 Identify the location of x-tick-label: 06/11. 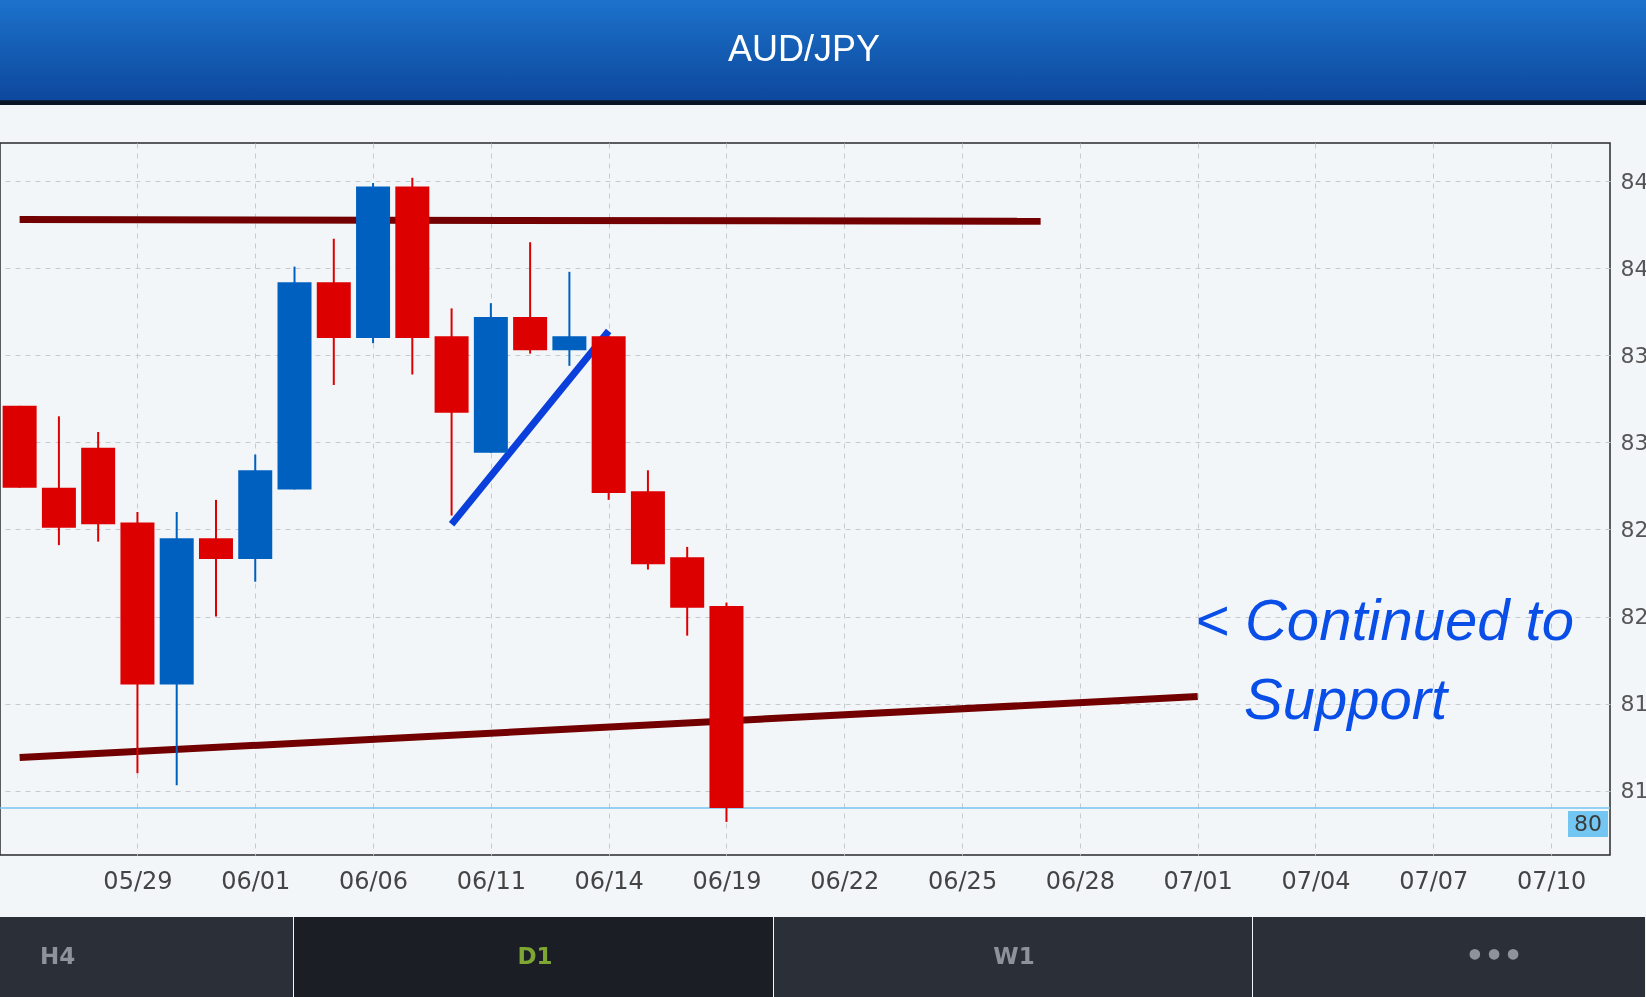
(491, 880).